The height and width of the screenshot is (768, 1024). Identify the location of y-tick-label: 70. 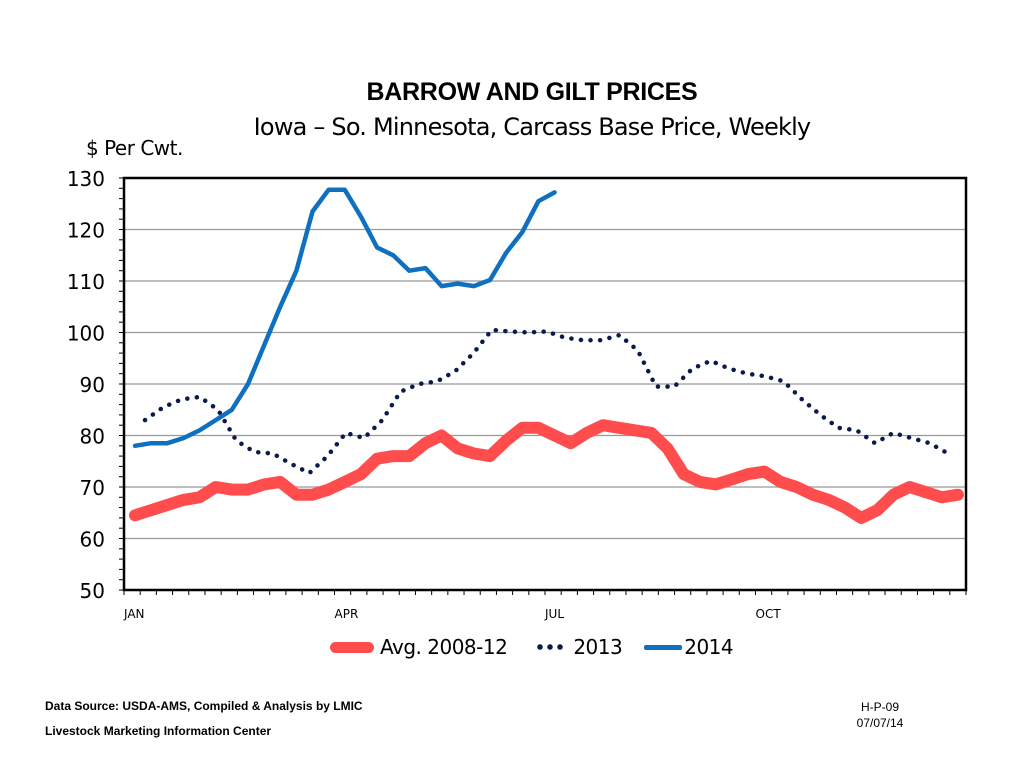
(92, 488).